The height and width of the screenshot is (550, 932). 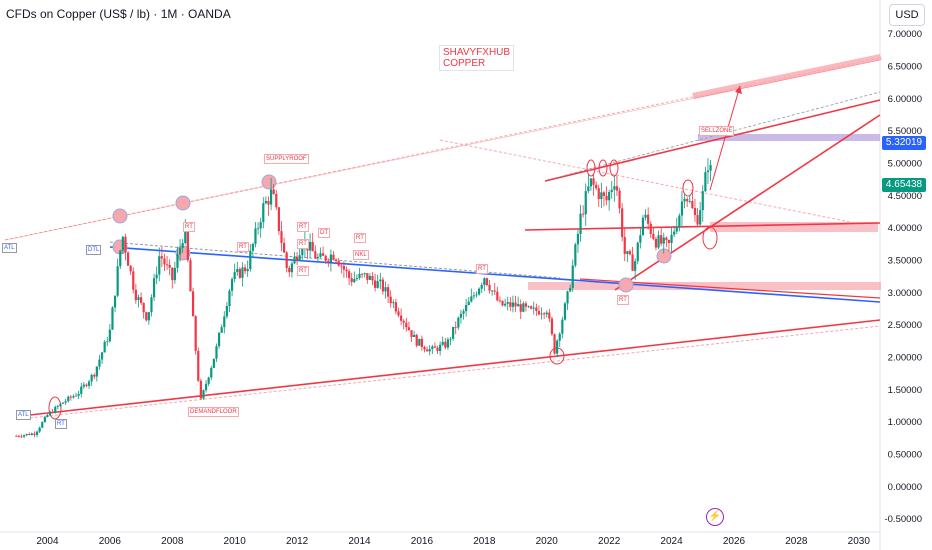 I want to click on y-tick-label: 0.00000, so click(x=905, y=487).